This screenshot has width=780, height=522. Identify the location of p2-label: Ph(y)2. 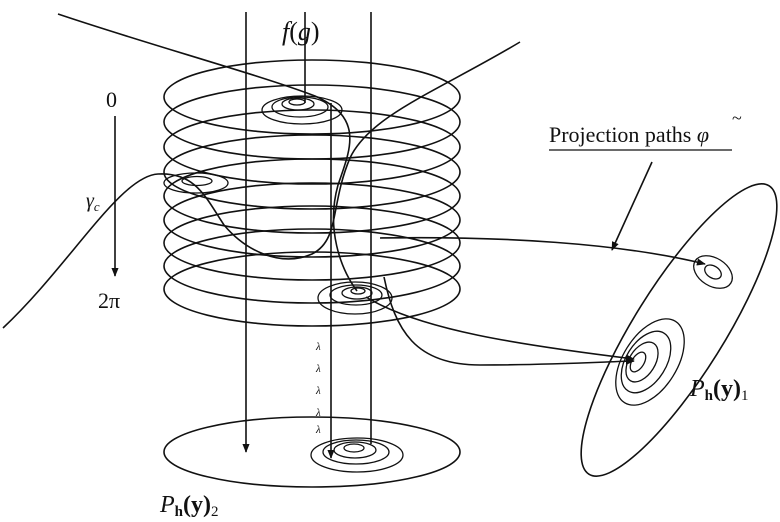
(189, 506).